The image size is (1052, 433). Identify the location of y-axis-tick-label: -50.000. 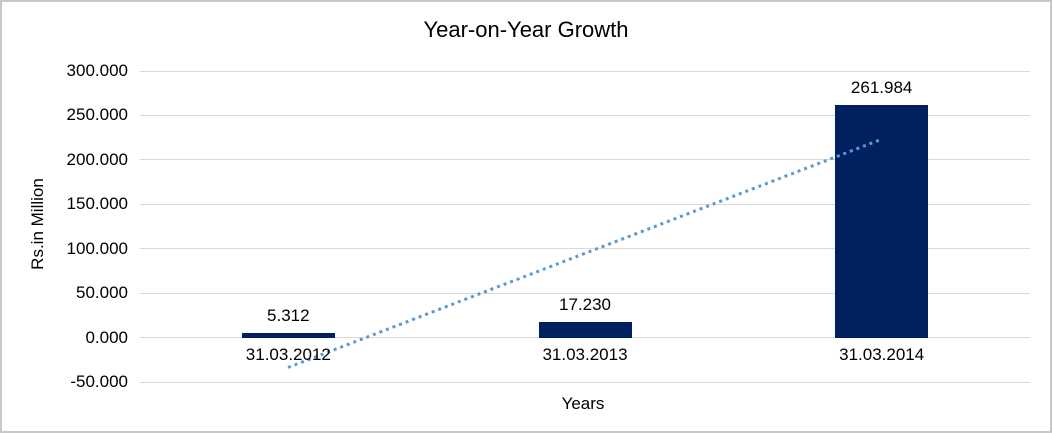
(99, 381).